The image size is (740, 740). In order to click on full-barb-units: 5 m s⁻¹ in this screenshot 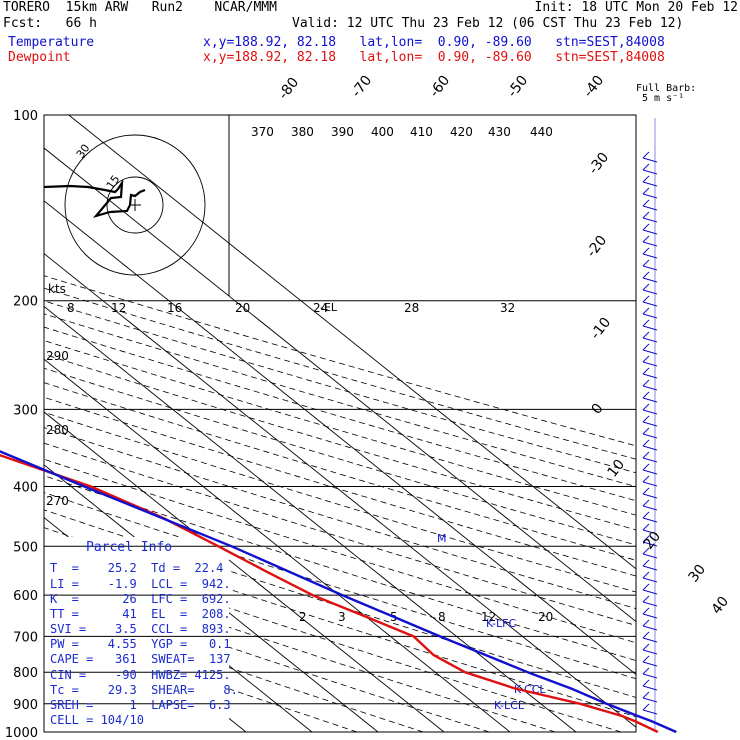, I will do `click(663, 98)`.